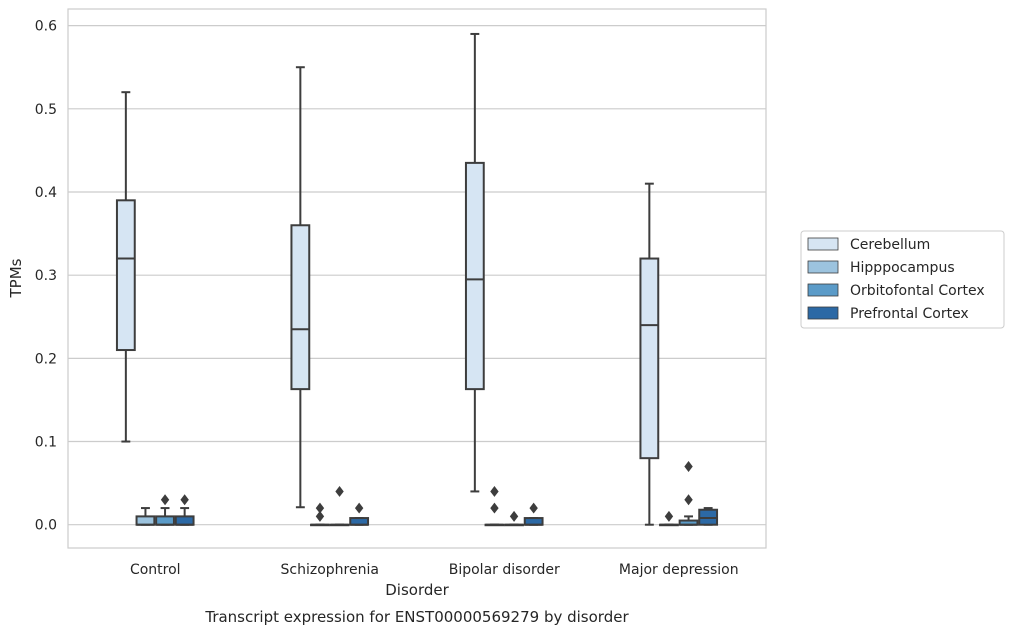 The height and width of the screenshot is (634, 1014). What do you see at coordinates (504, 570) in the screenshot?
I see `x-tick-label: Bipolar disorder` at bounding box center [504, 570].